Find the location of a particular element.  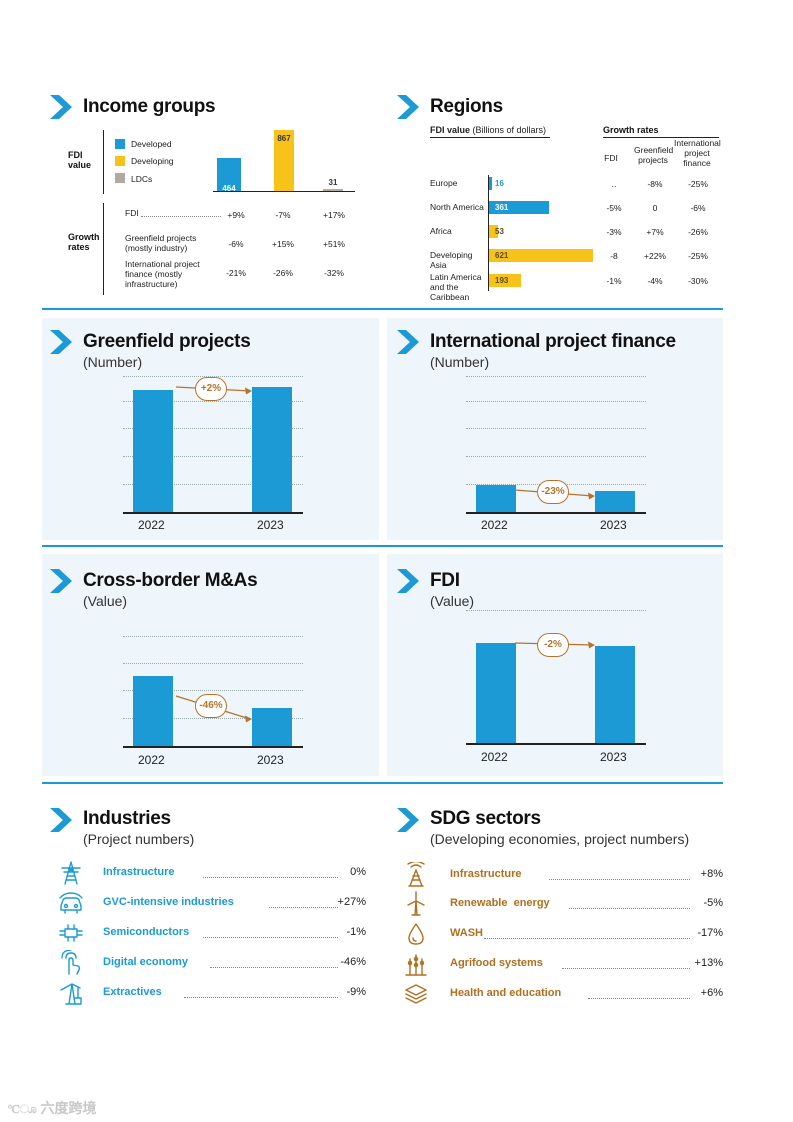

wind-turbine-icon is located at coordinates (416, 903).